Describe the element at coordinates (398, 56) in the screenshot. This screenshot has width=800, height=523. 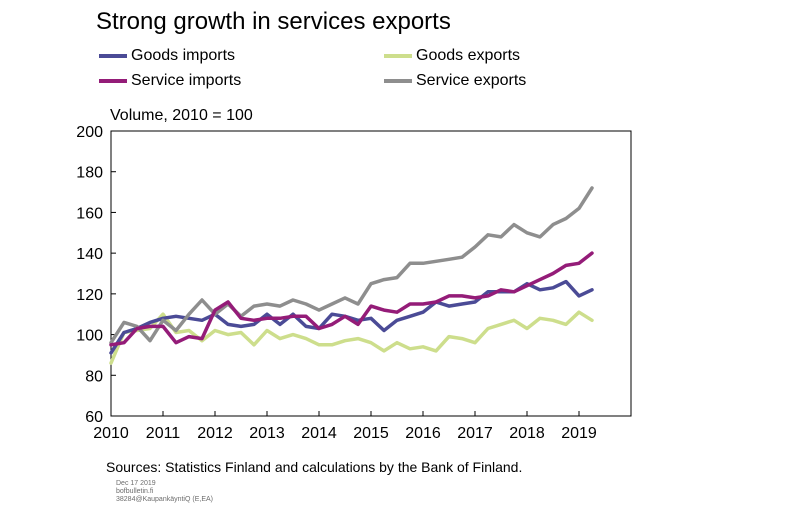
I see `legend-swatch-goods-exports` at that location.